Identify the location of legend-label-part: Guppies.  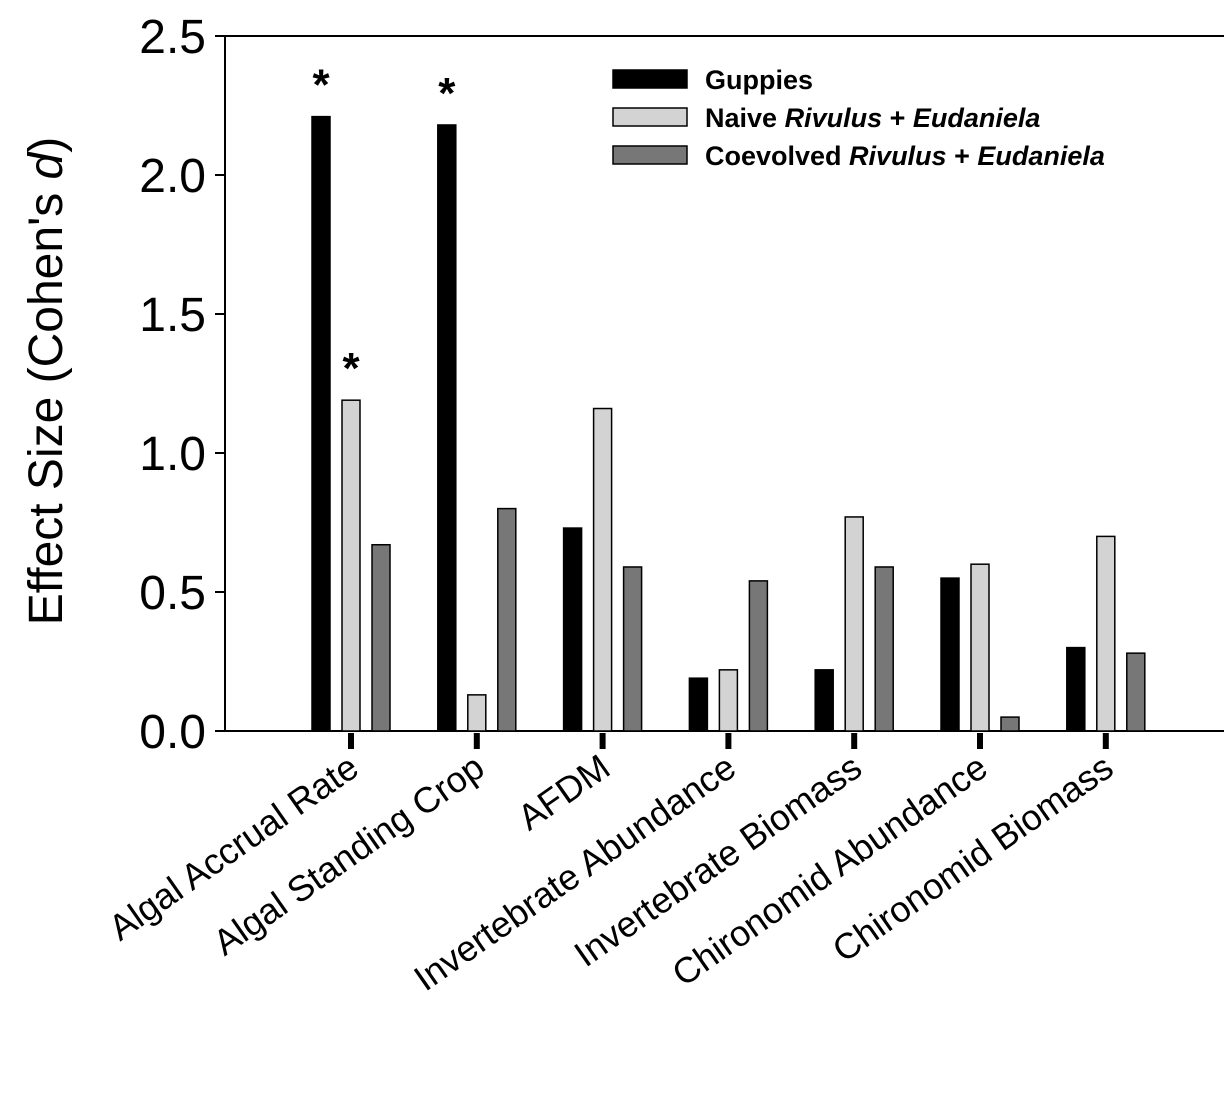
(759, 80).